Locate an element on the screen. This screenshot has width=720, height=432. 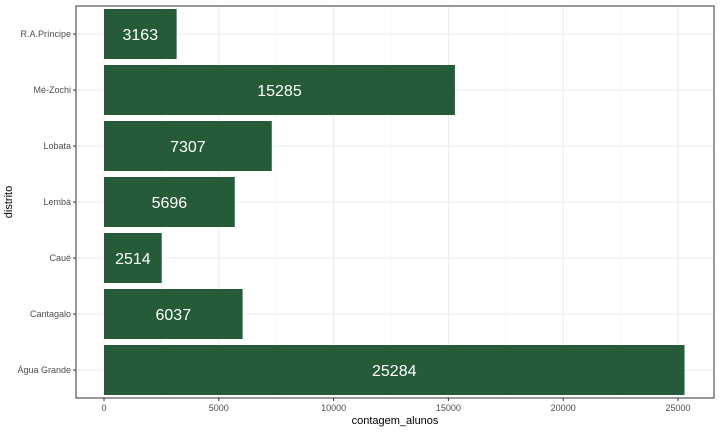
x-axis: 0 5000 10000 15000 20000 25000 is located at coordinates (396, 405).